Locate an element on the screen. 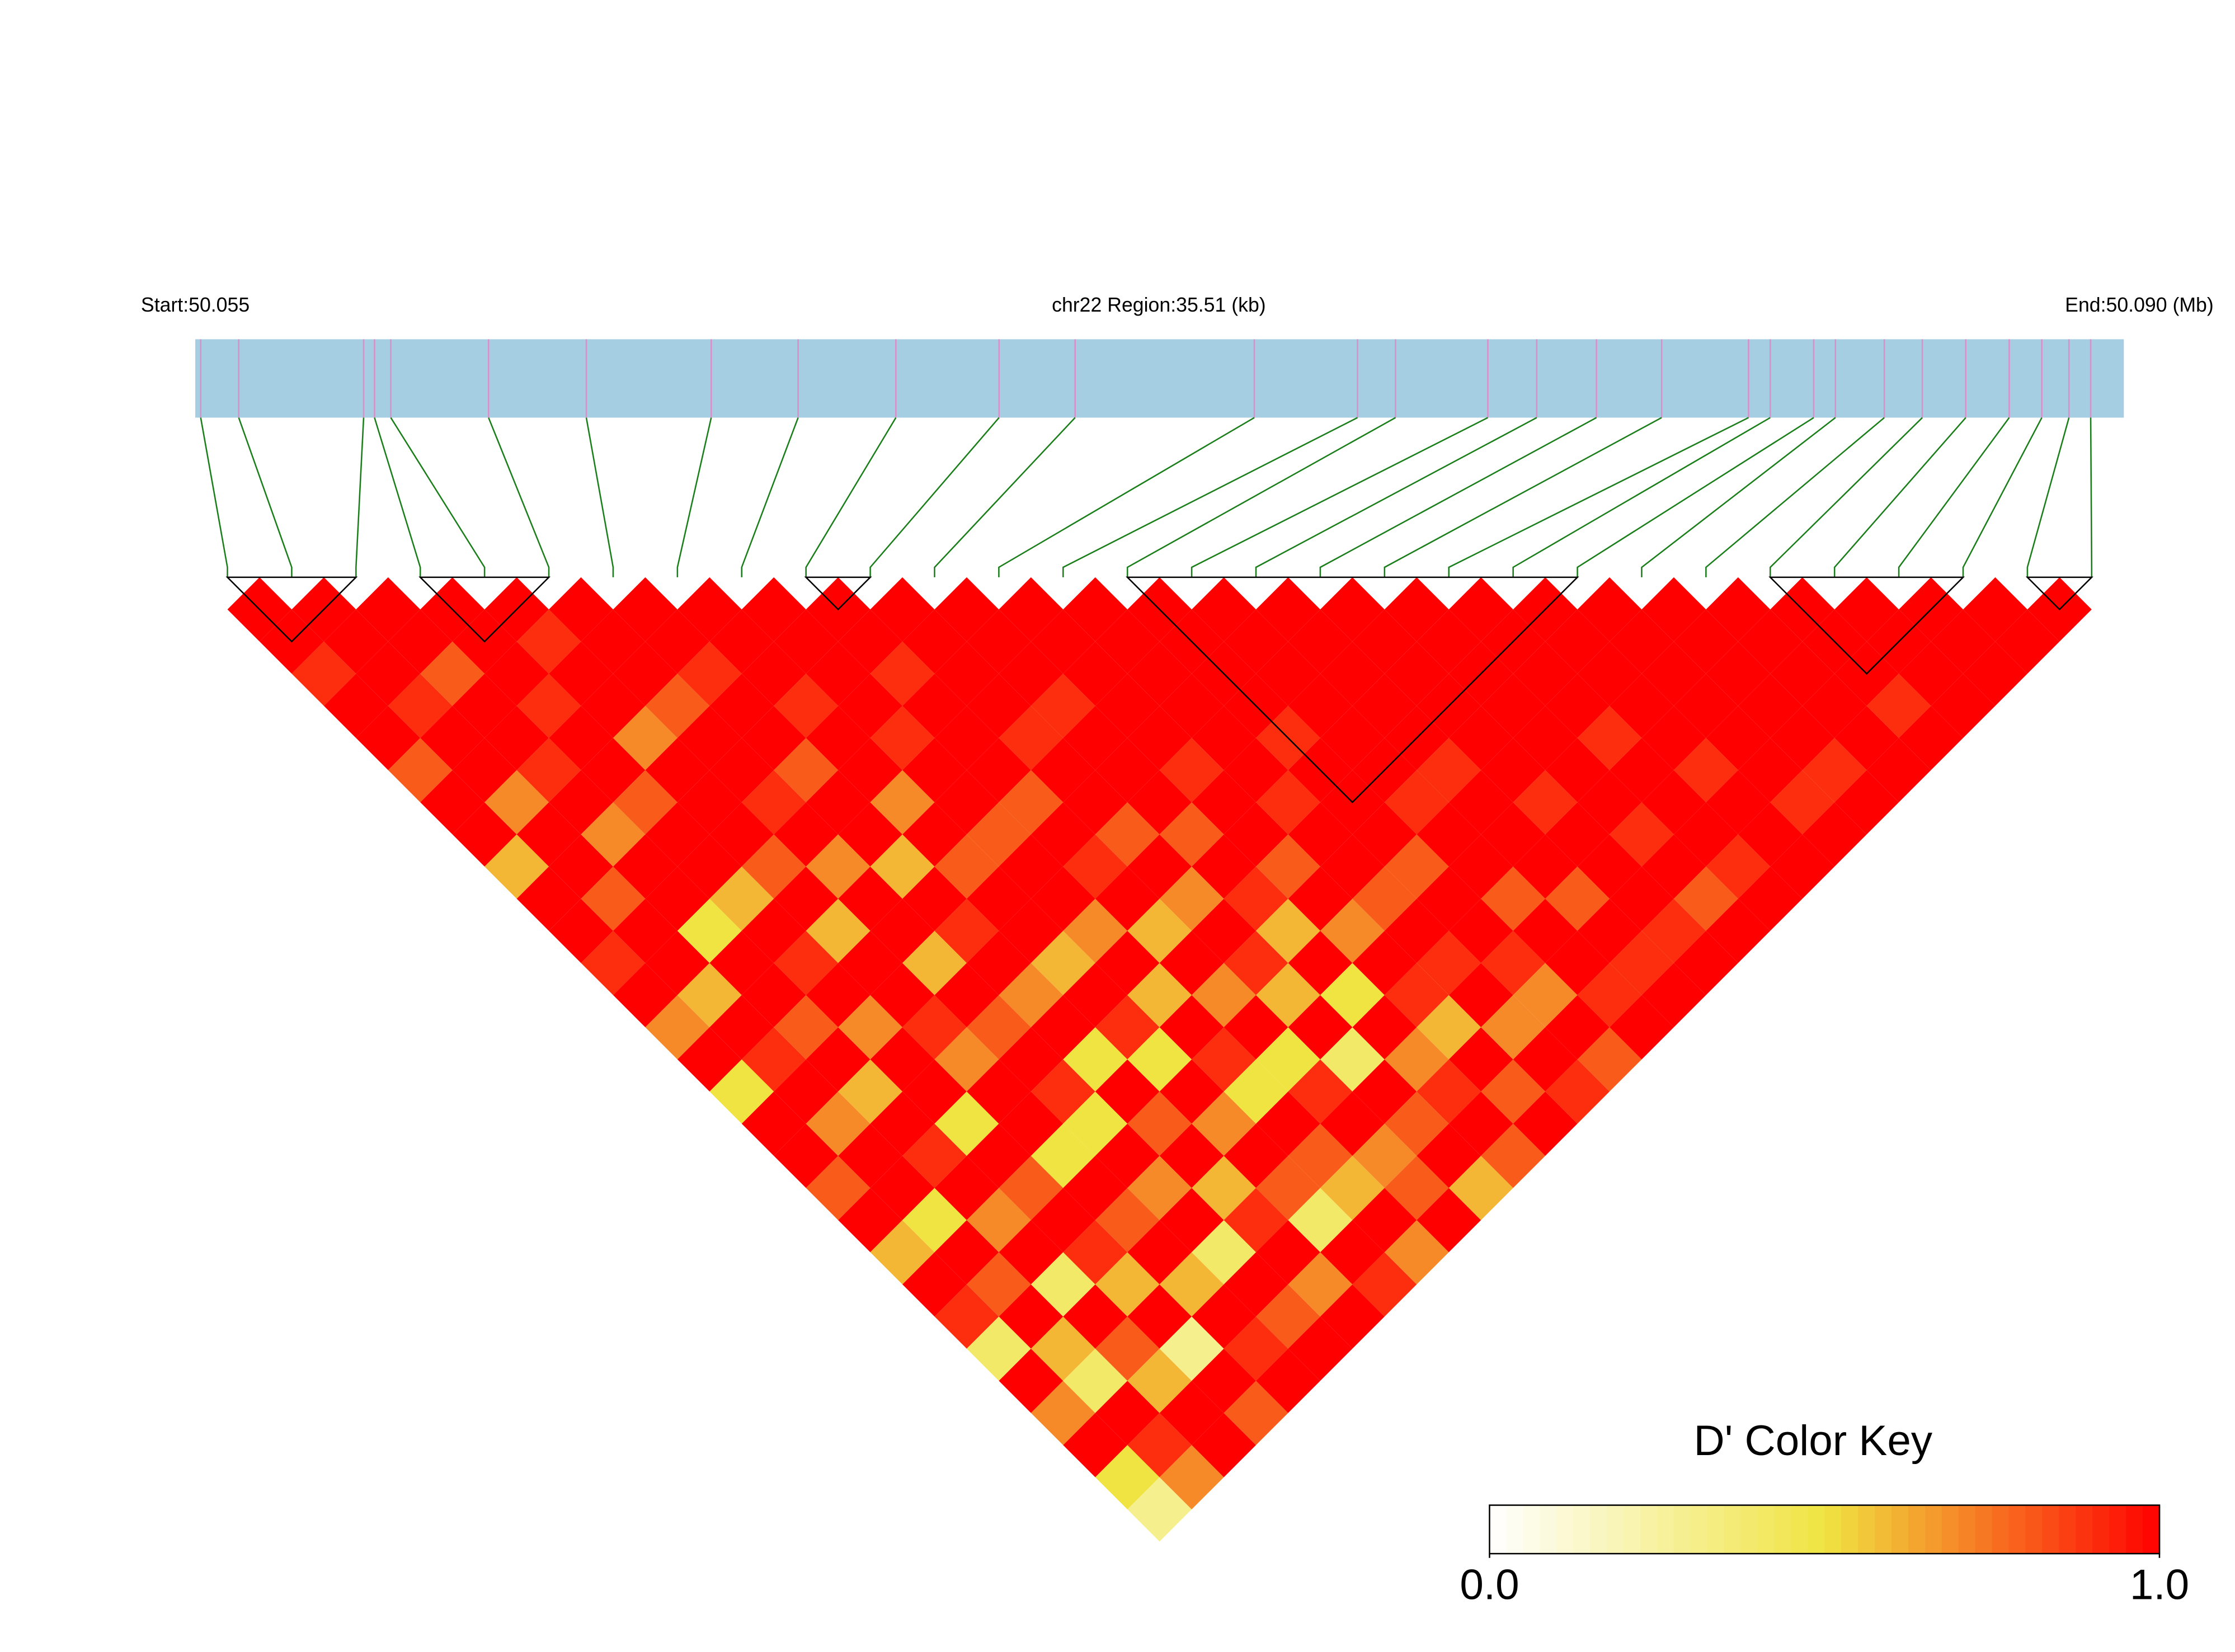 Image resolution: width=2235 pixels, height=1652 pixels. start-label: Start:50.055 is located at coordinates (196, 305).